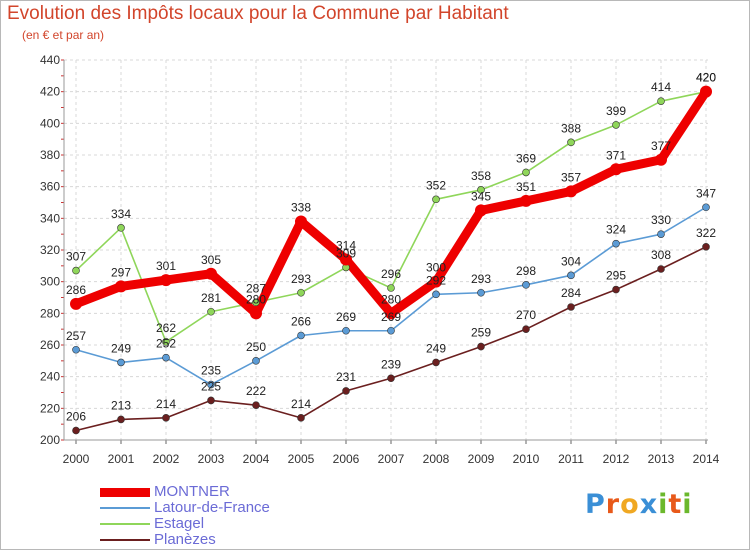  What do you see at coordinates (346, 459) in the screenshot?
I see `x-tick-label: 2006` at bounding box center [346, 459].